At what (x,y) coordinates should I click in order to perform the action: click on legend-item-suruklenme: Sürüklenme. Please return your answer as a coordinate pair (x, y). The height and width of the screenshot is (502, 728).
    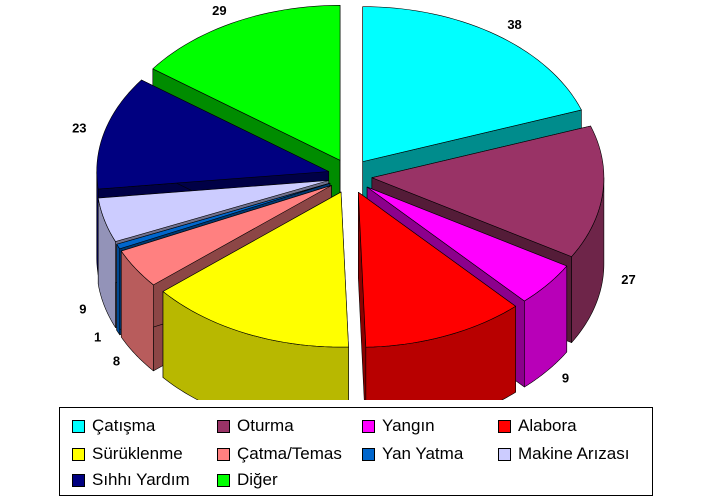
    Looking at the image, I should click on (127, 454).